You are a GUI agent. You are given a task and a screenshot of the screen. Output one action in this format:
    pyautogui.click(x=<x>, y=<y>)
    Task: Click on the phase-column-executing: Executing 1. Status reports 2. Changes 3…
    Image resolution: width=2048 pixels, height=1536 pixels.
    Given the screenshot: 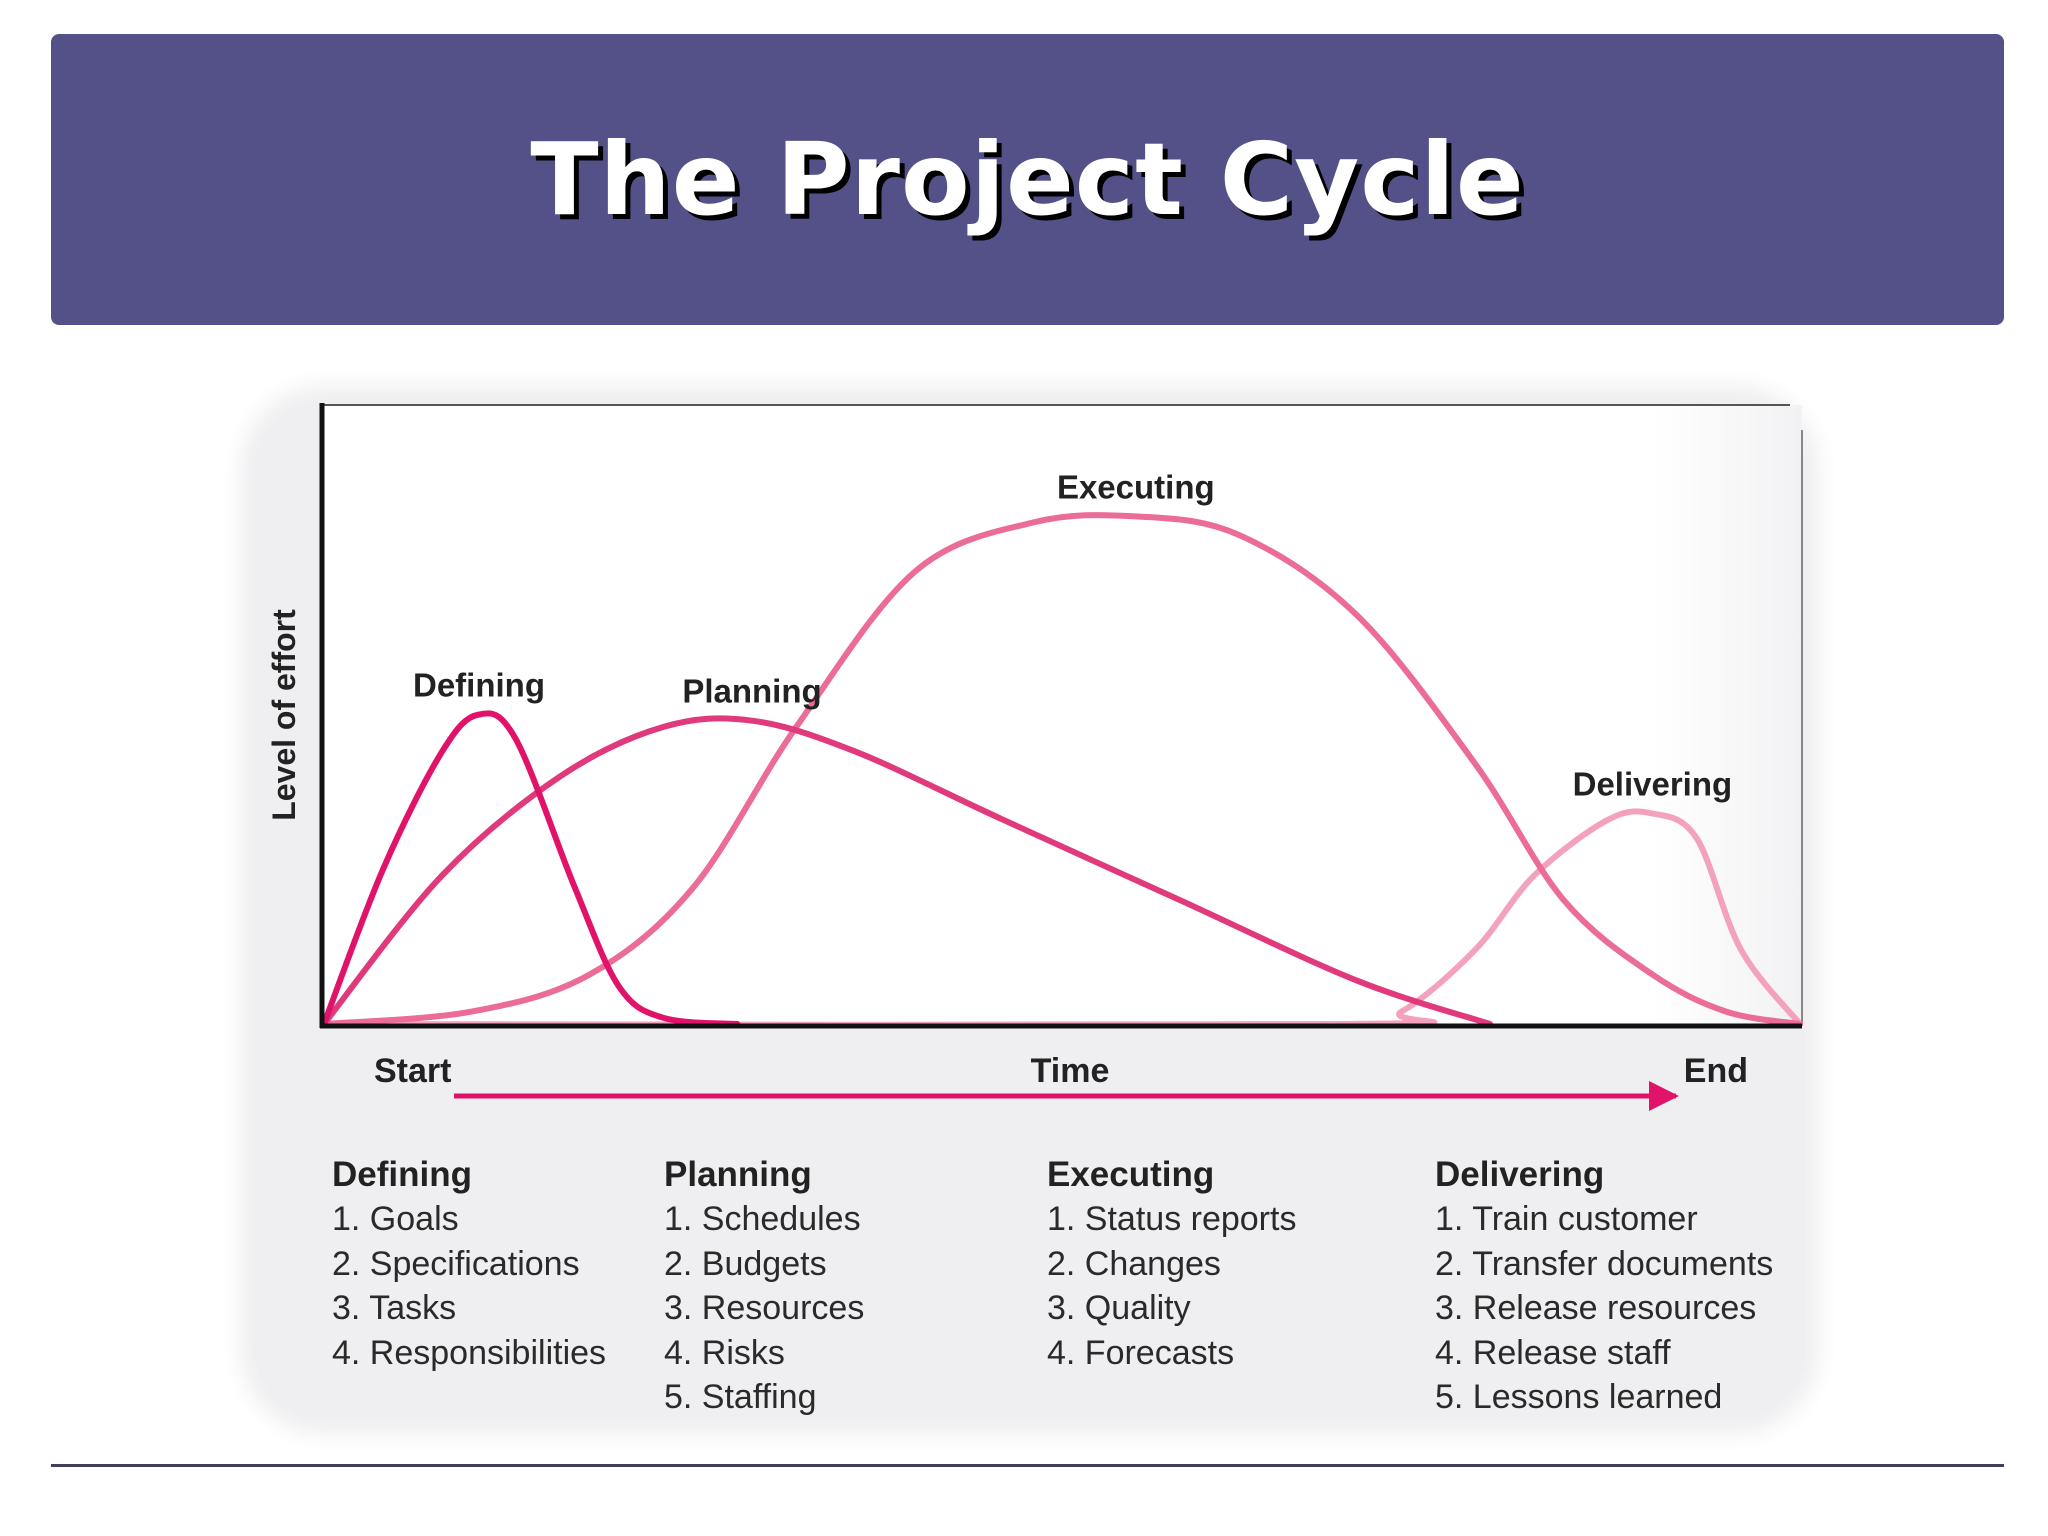 What is the action you would take?
    pyautogui.click(x=1171, y=1264)
    